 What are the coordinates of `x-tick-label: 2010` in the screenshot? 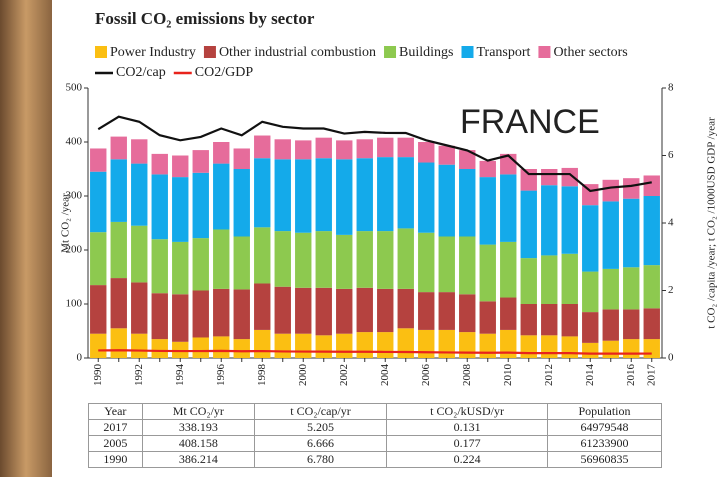 It's located at (508, 375).